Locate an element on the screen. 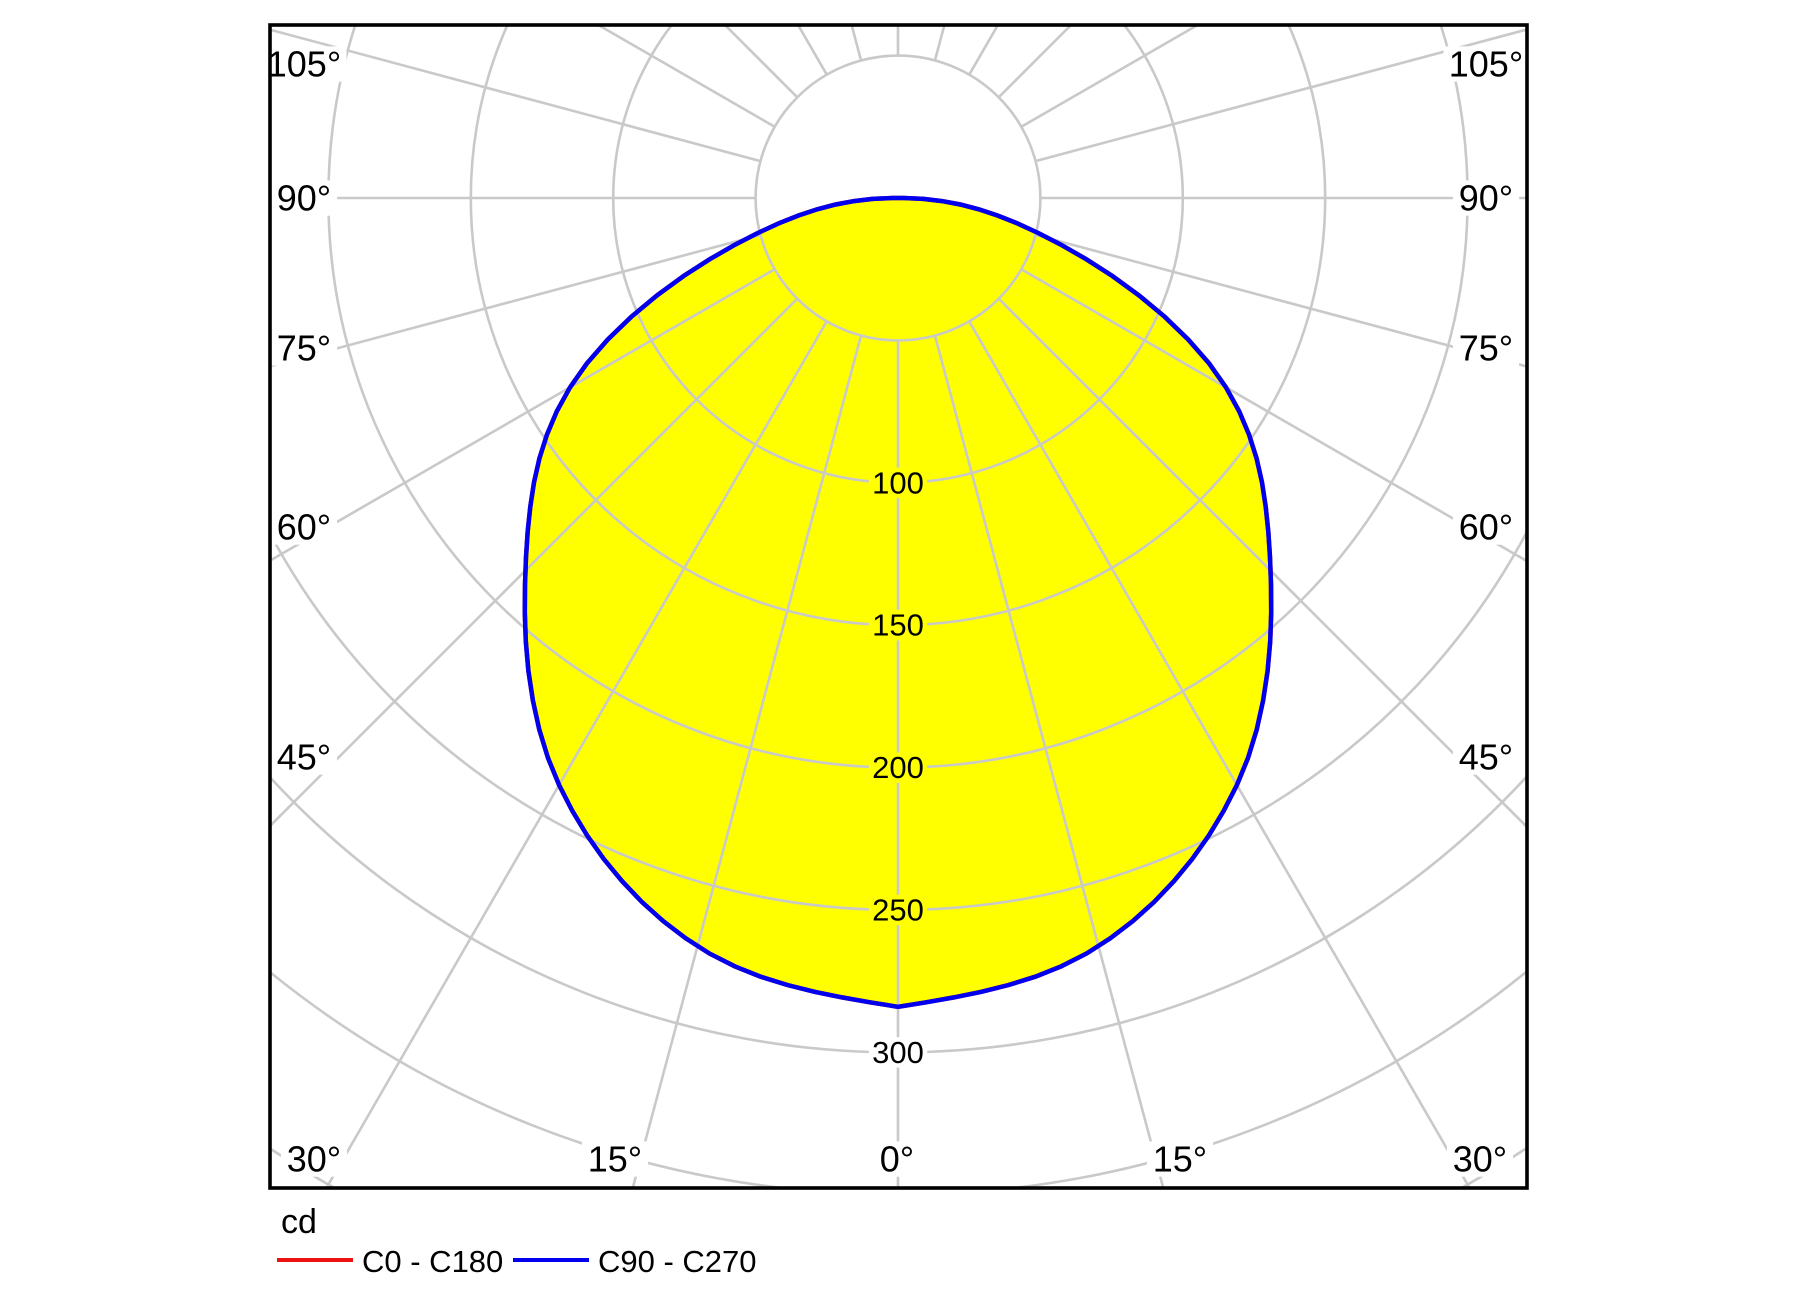 The height and width of the screenshot is (1300, 1794). gamma-angle-label-right: 75° is located at coordinates (1486, 348).